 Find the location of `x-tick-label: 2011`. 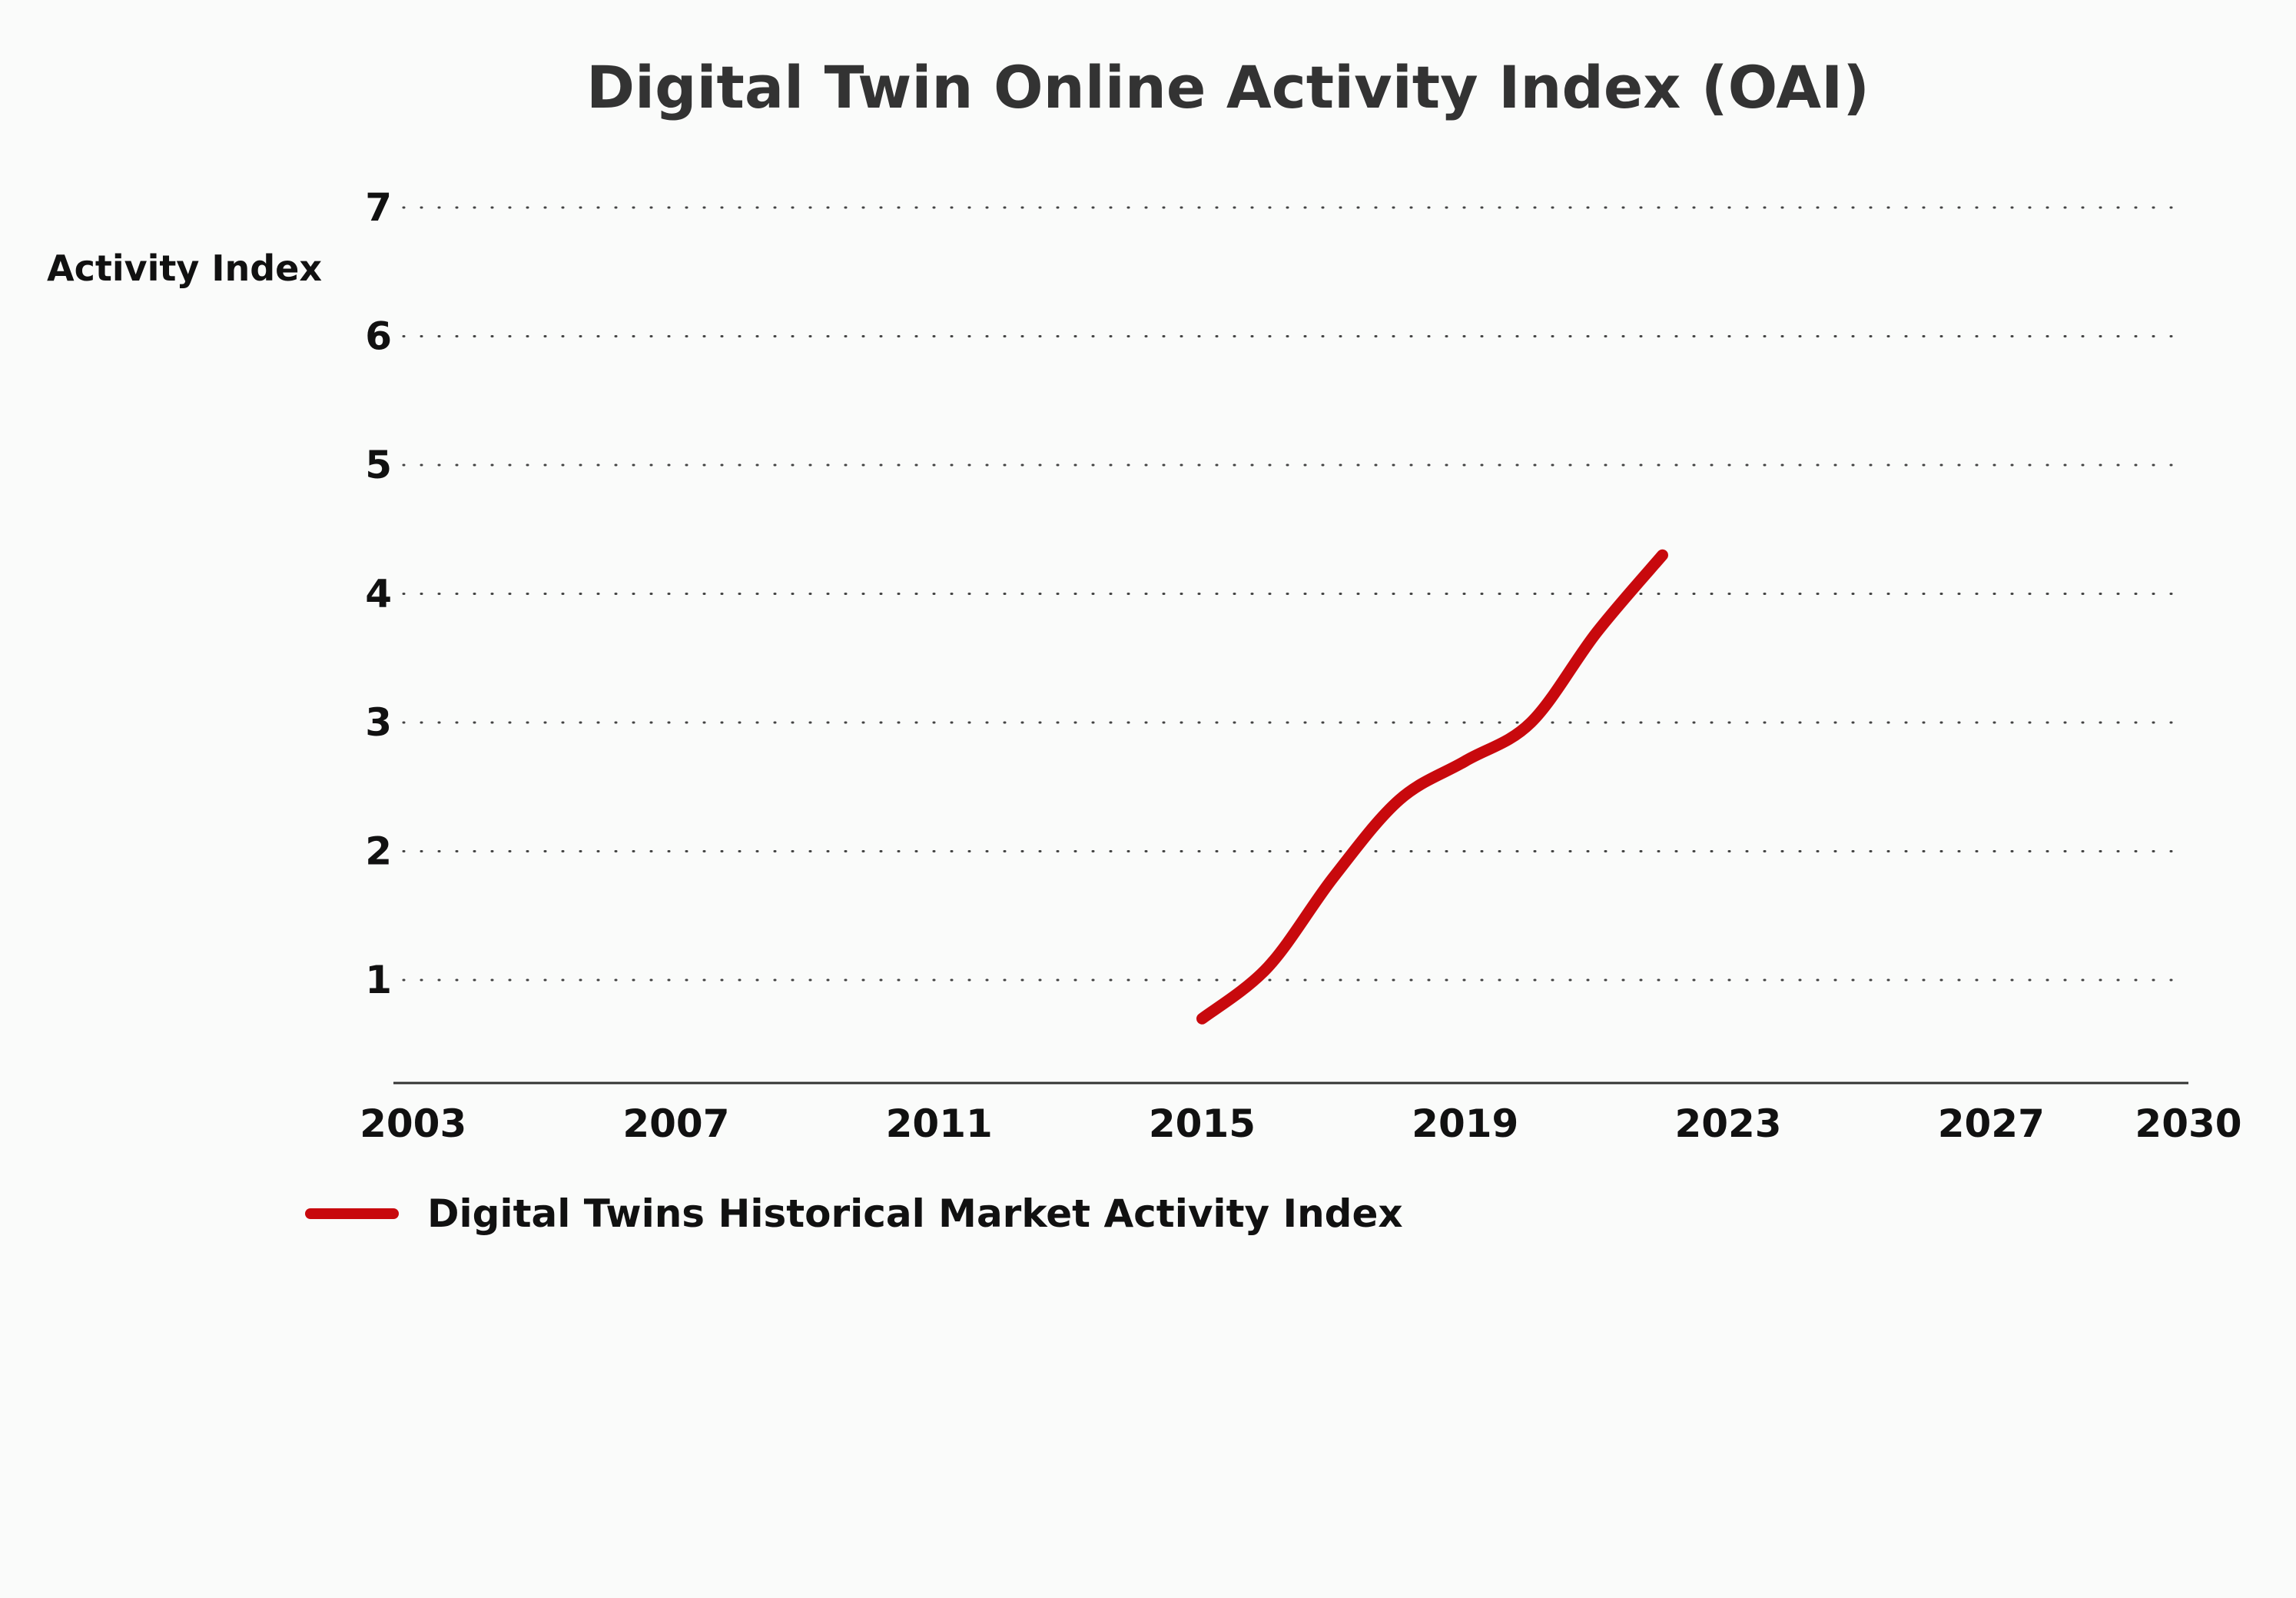

x-tick-label: 2011 is located at coordinates (940, 1124).